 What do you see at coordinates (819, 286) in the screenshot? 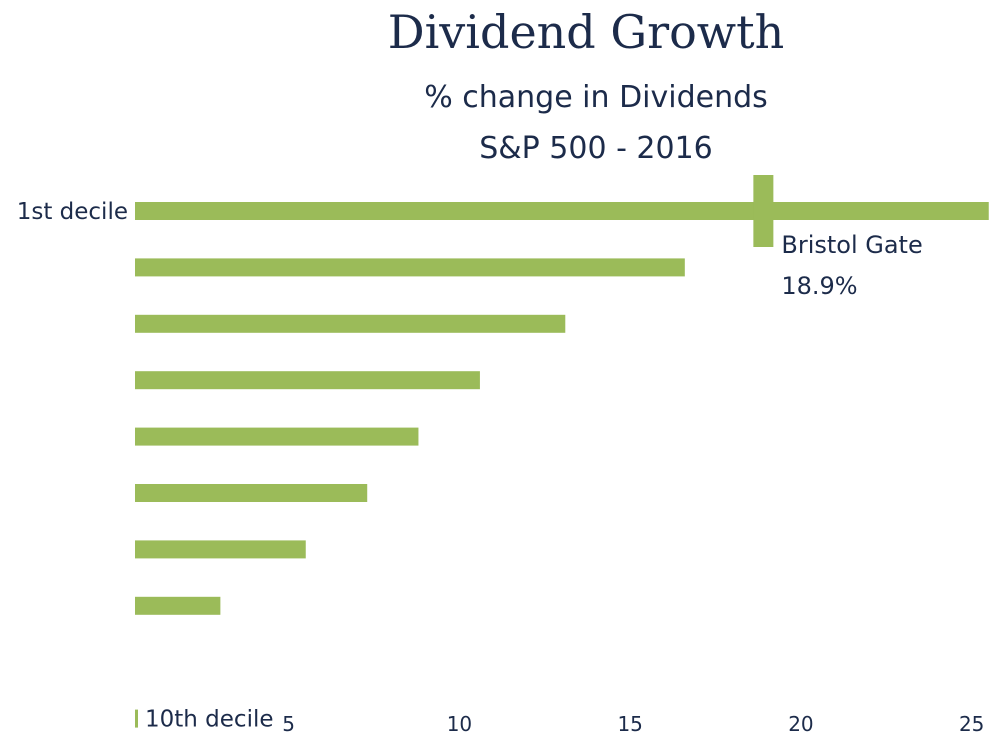
I see `bristol-gate-value: 18.9%` at bounding box center [819, 286].